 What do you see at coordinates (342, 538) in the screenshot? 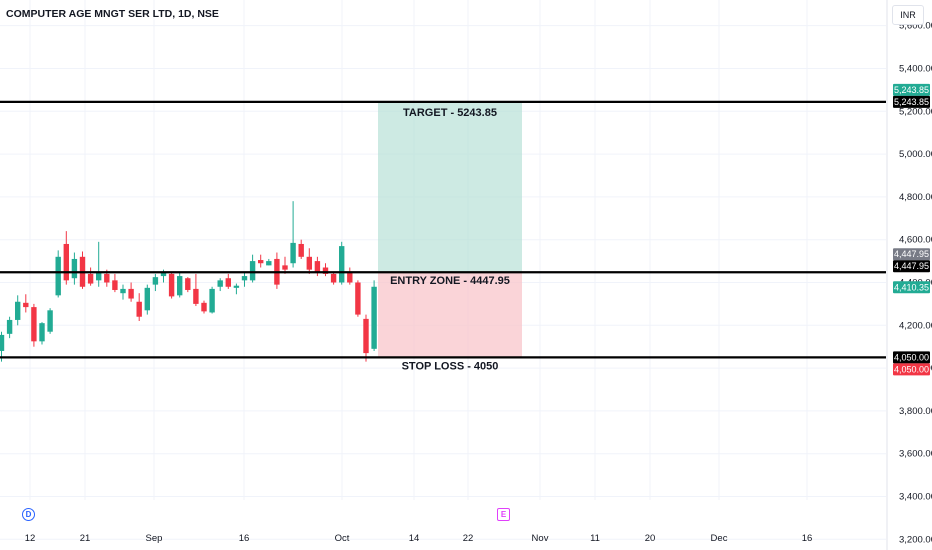
I see `x-tick-label: Oct` at bounding box center [342, 538].